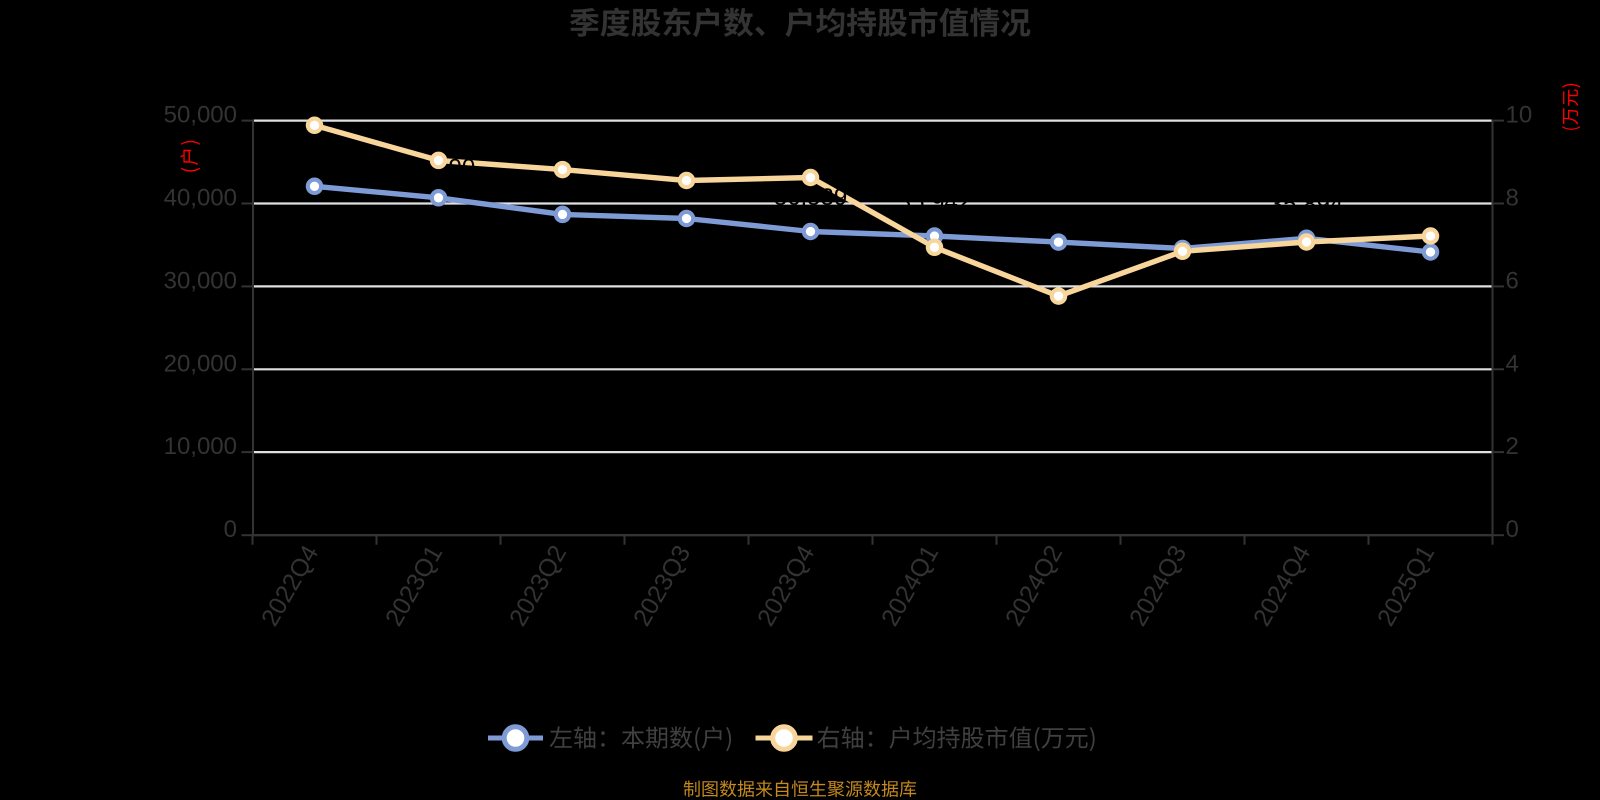 Image resolution: width=1600 pixels, height=800 pixels. Describe the element at coordinates (200, 446) in the screenshot. I see `svg-text: 10,000` at that location.